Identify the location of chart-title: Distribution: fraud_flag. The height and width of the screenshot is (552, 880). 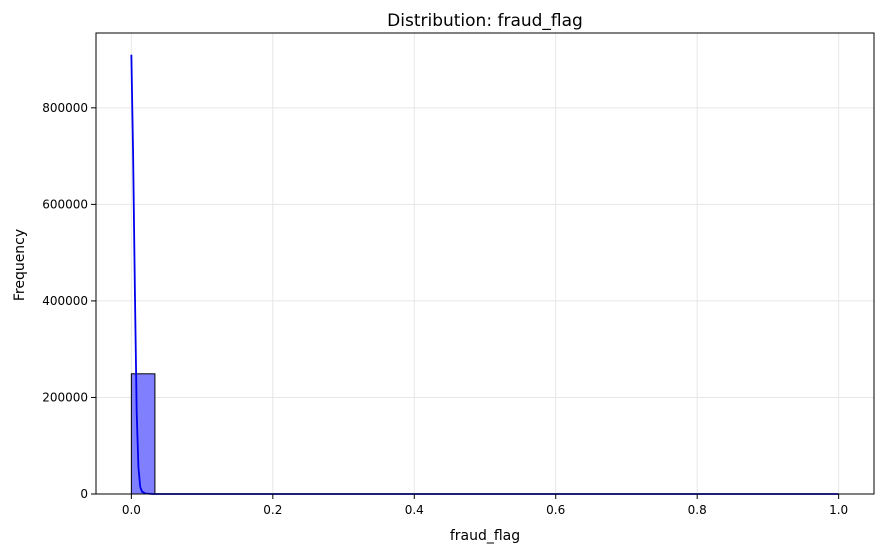
(485, 21).